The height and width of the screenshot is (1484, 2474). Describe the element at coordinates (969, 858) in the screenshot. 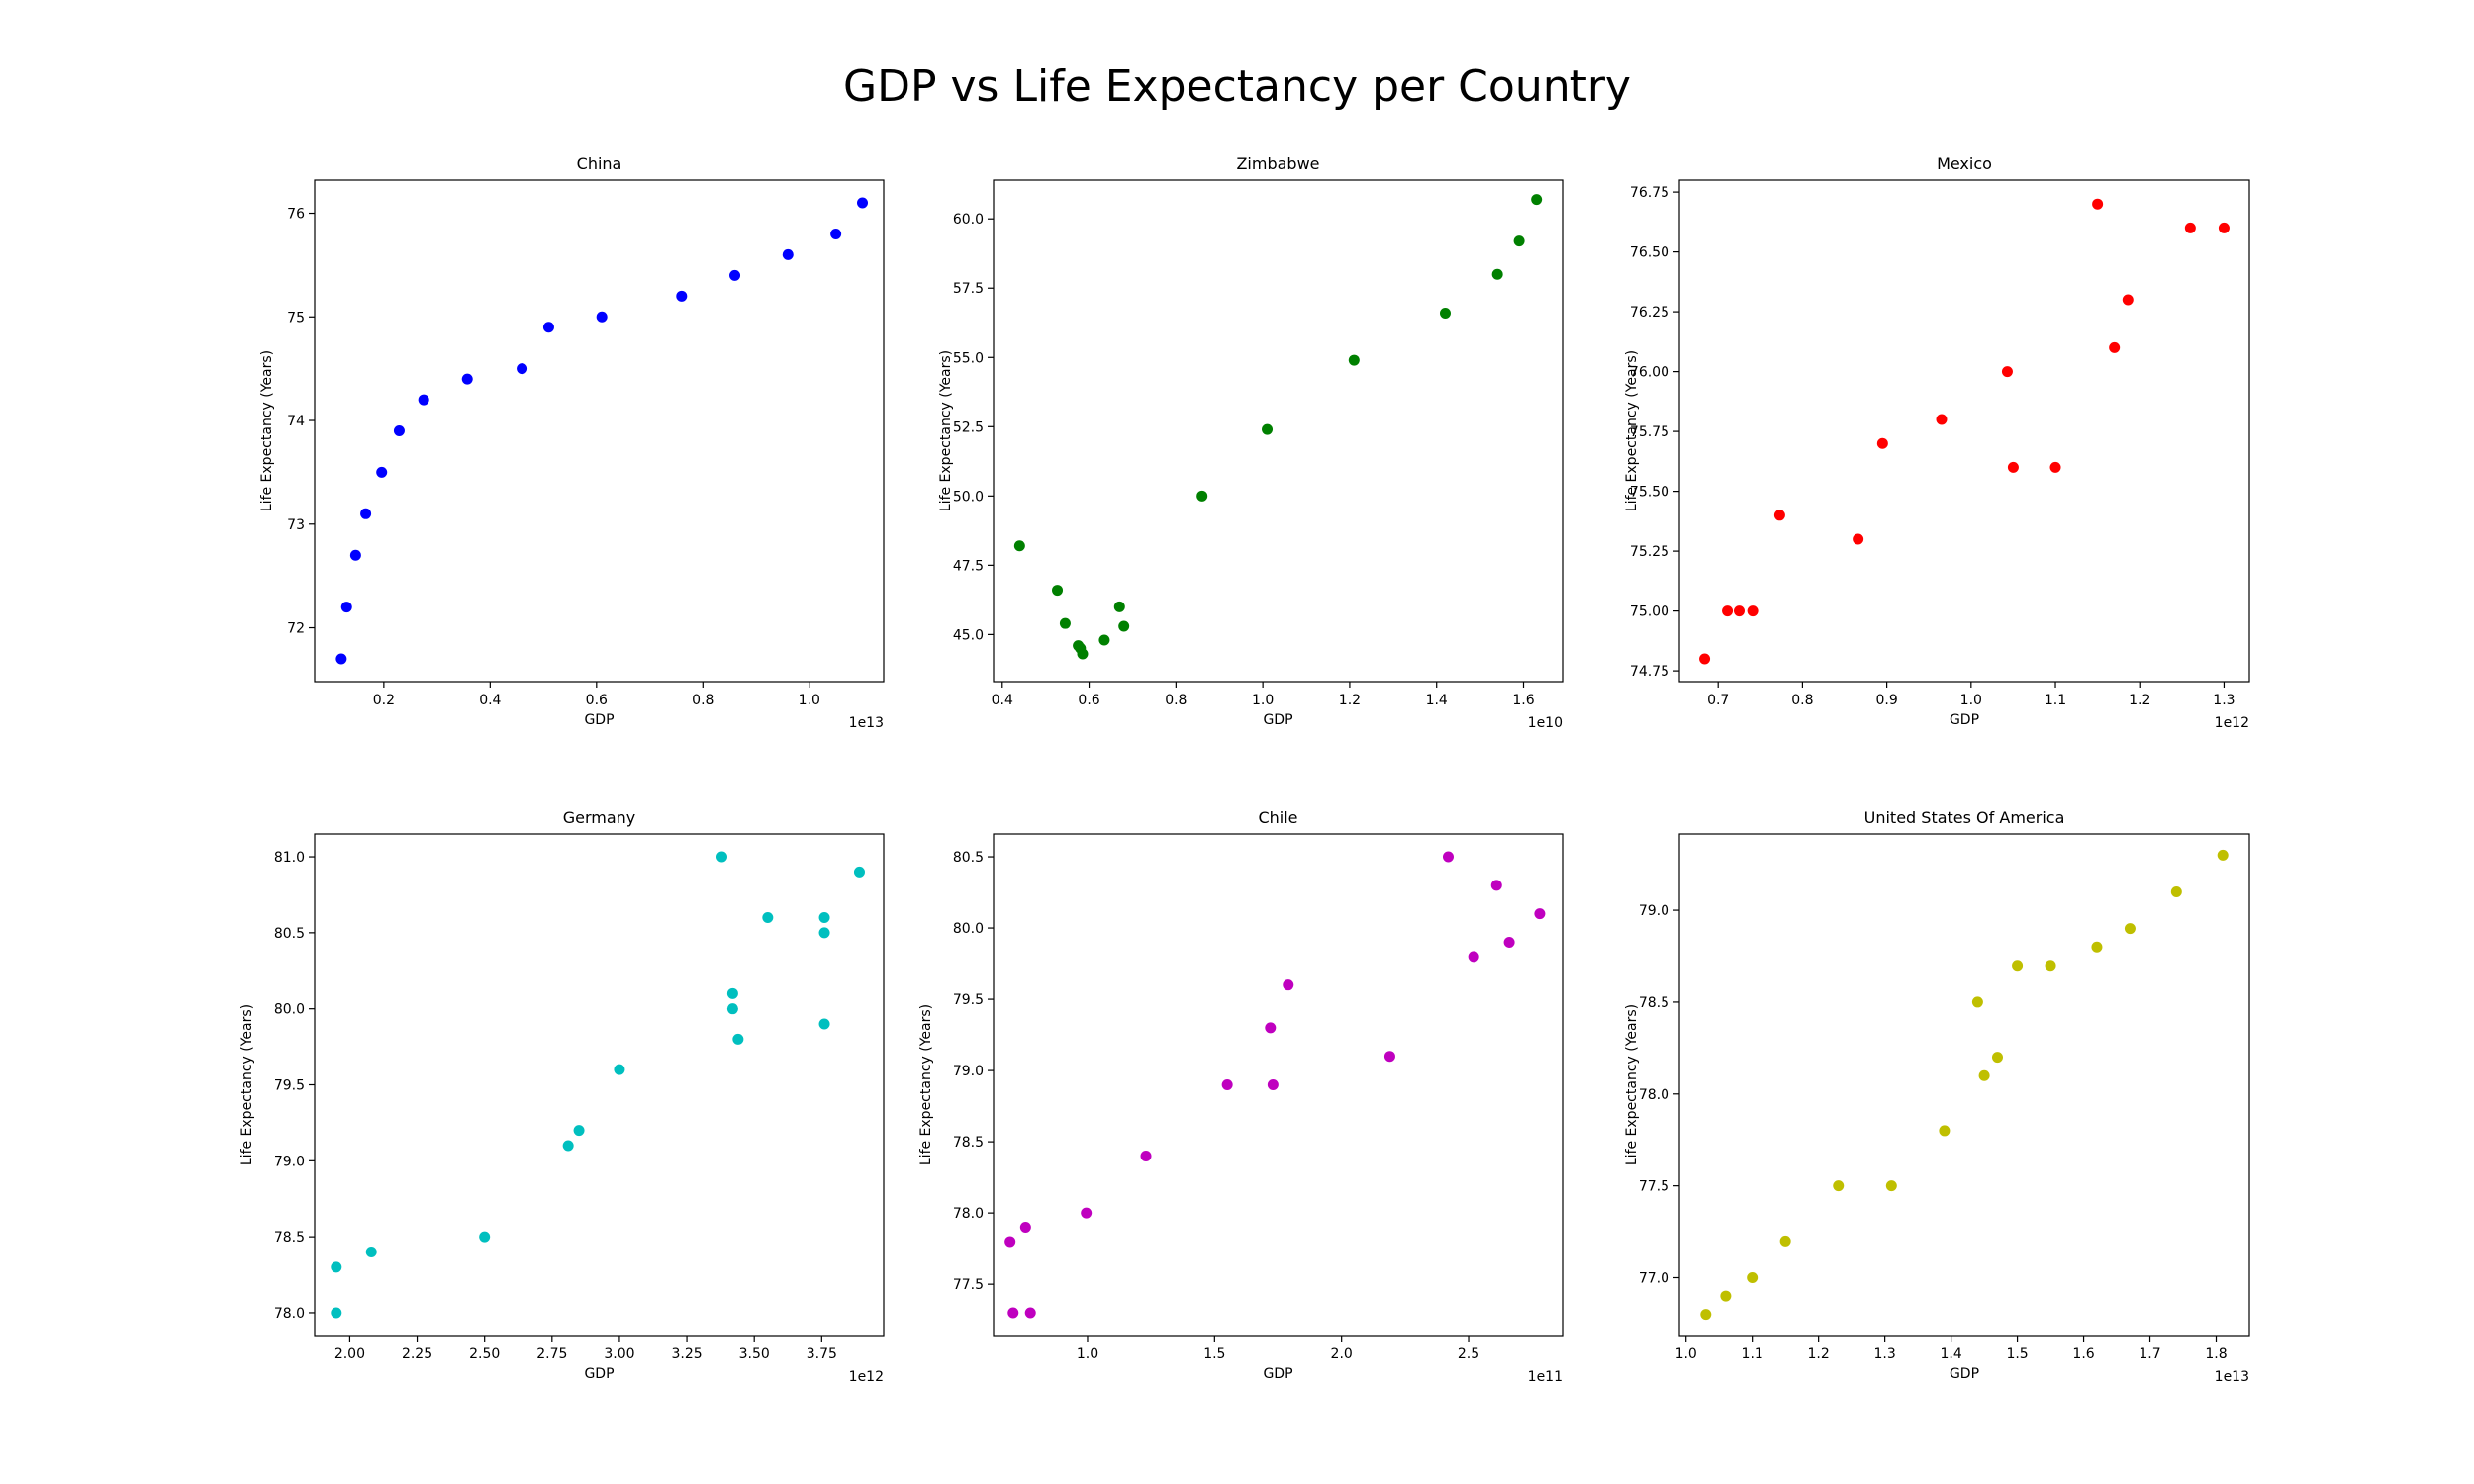

I see `y-tick-label: 80.5` at that location.